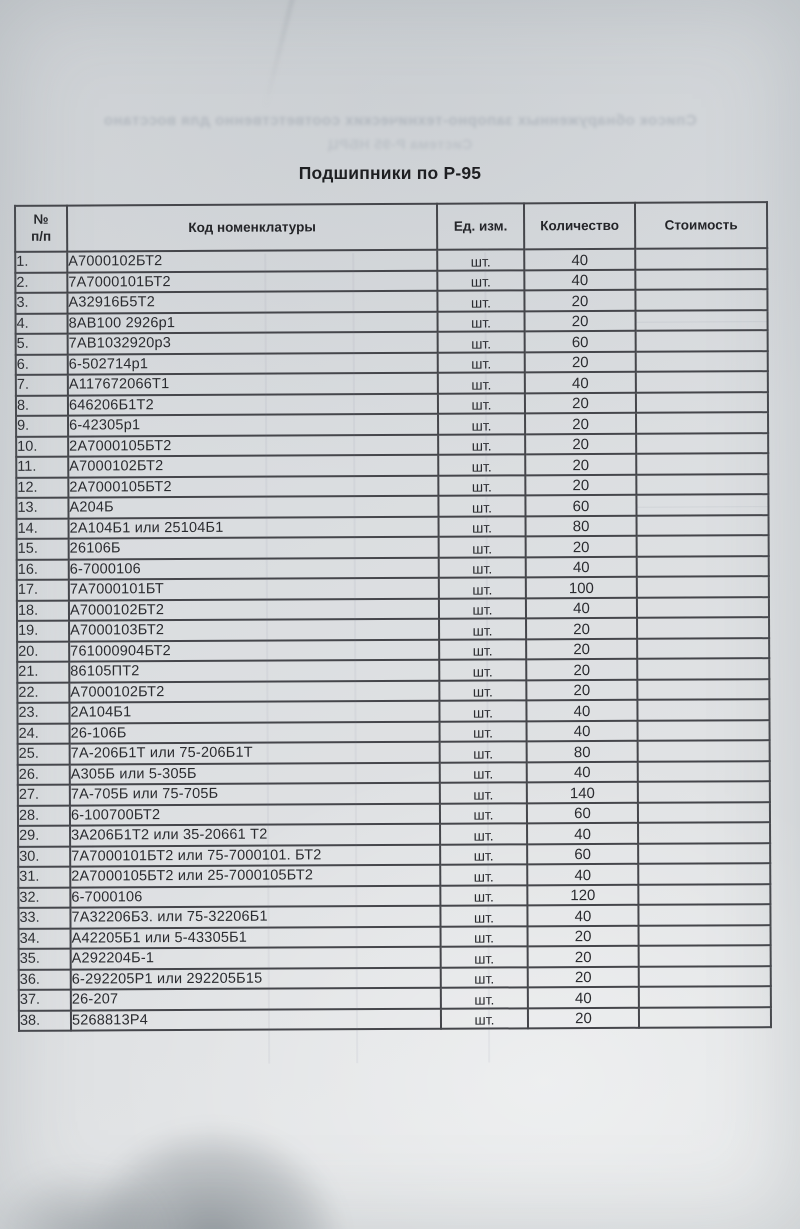 The width and height of the screenshot is (800, 1229). I want to click on cell-quantity: 100, so click(581, 587).